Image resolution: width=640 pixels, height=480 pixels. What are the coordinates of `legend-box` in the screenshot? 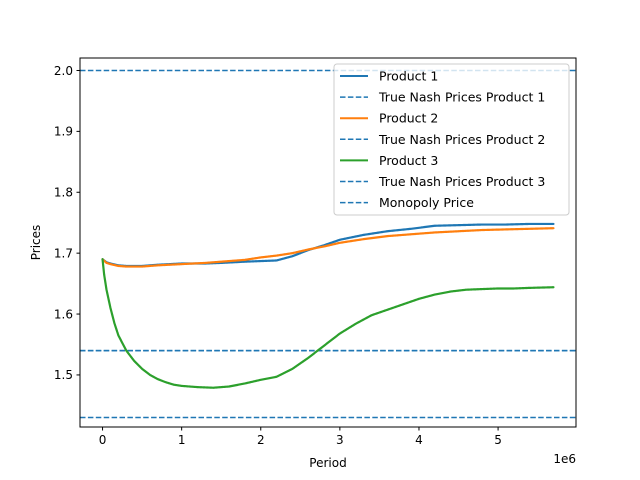 It's located at (451, 139).